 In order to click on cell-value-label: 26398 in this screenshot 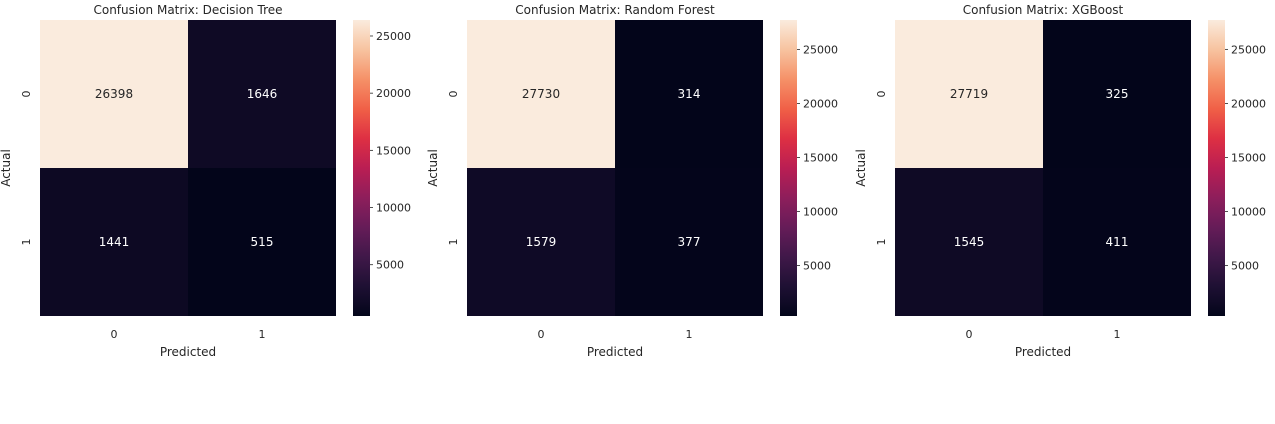, I will do `click(114, 94)`.